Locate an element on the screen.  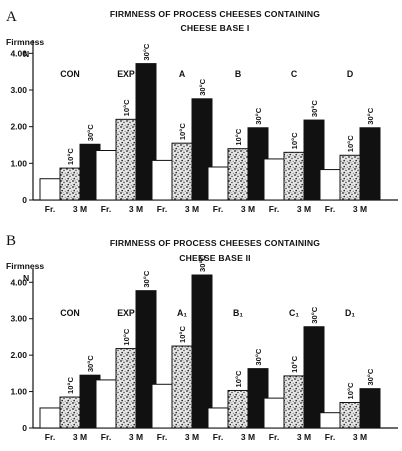
subtitle-b: CHEESE BASE II is located at coordinates (215, 258).